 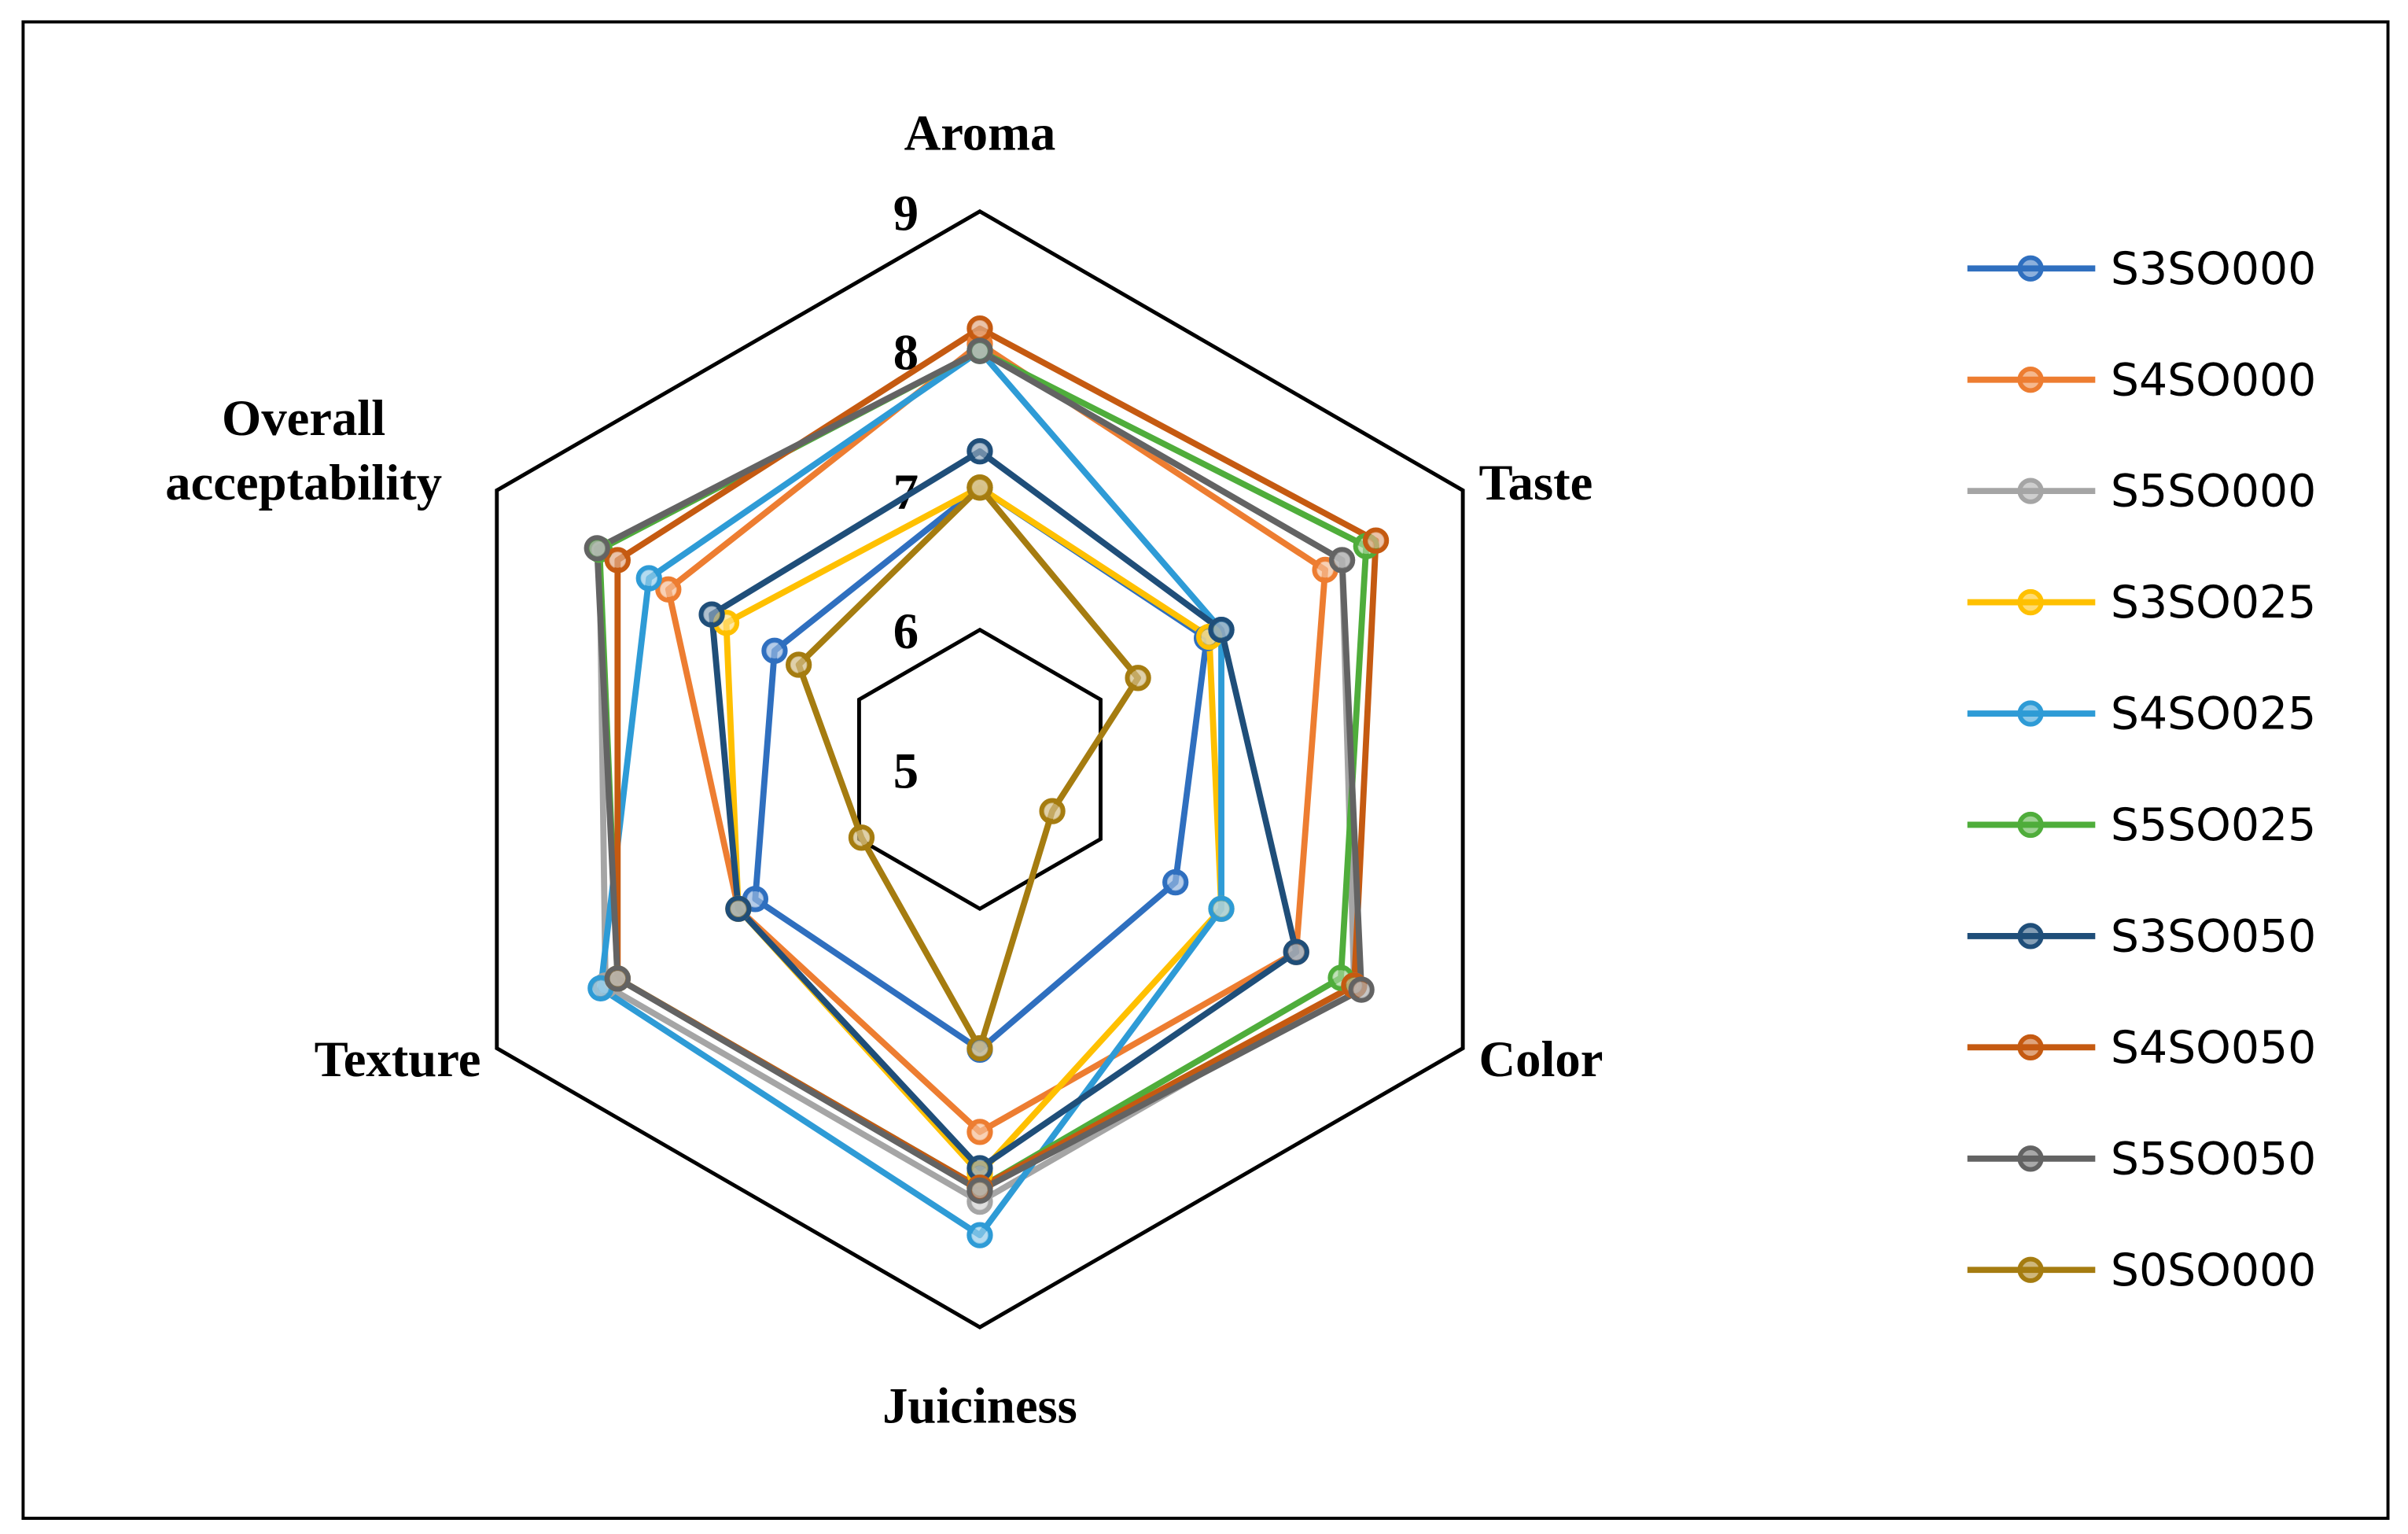 What do you see at coordinates (2213, 1270) in the screenshot?
I see `legend-label: S0SO000` at bounding box center [2213, 1270].